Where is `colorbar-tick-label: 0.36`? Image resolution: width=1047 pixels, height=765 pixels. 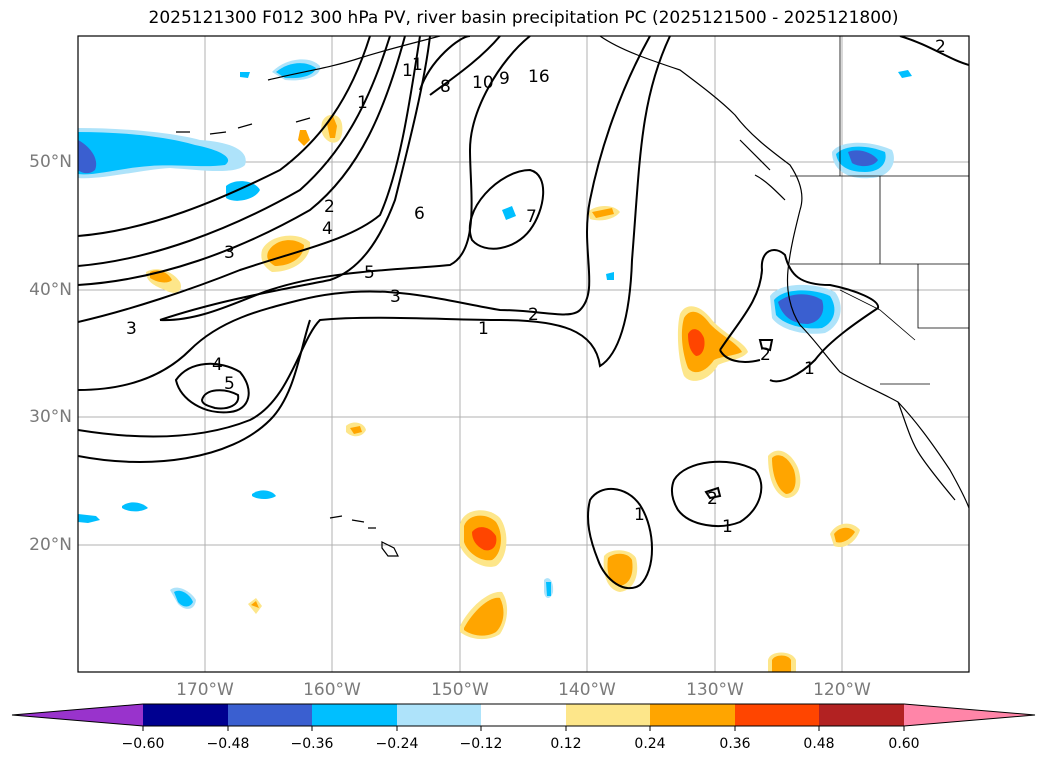
colorbar-tick-label: 0.36 is located at coordinates (735, 744).